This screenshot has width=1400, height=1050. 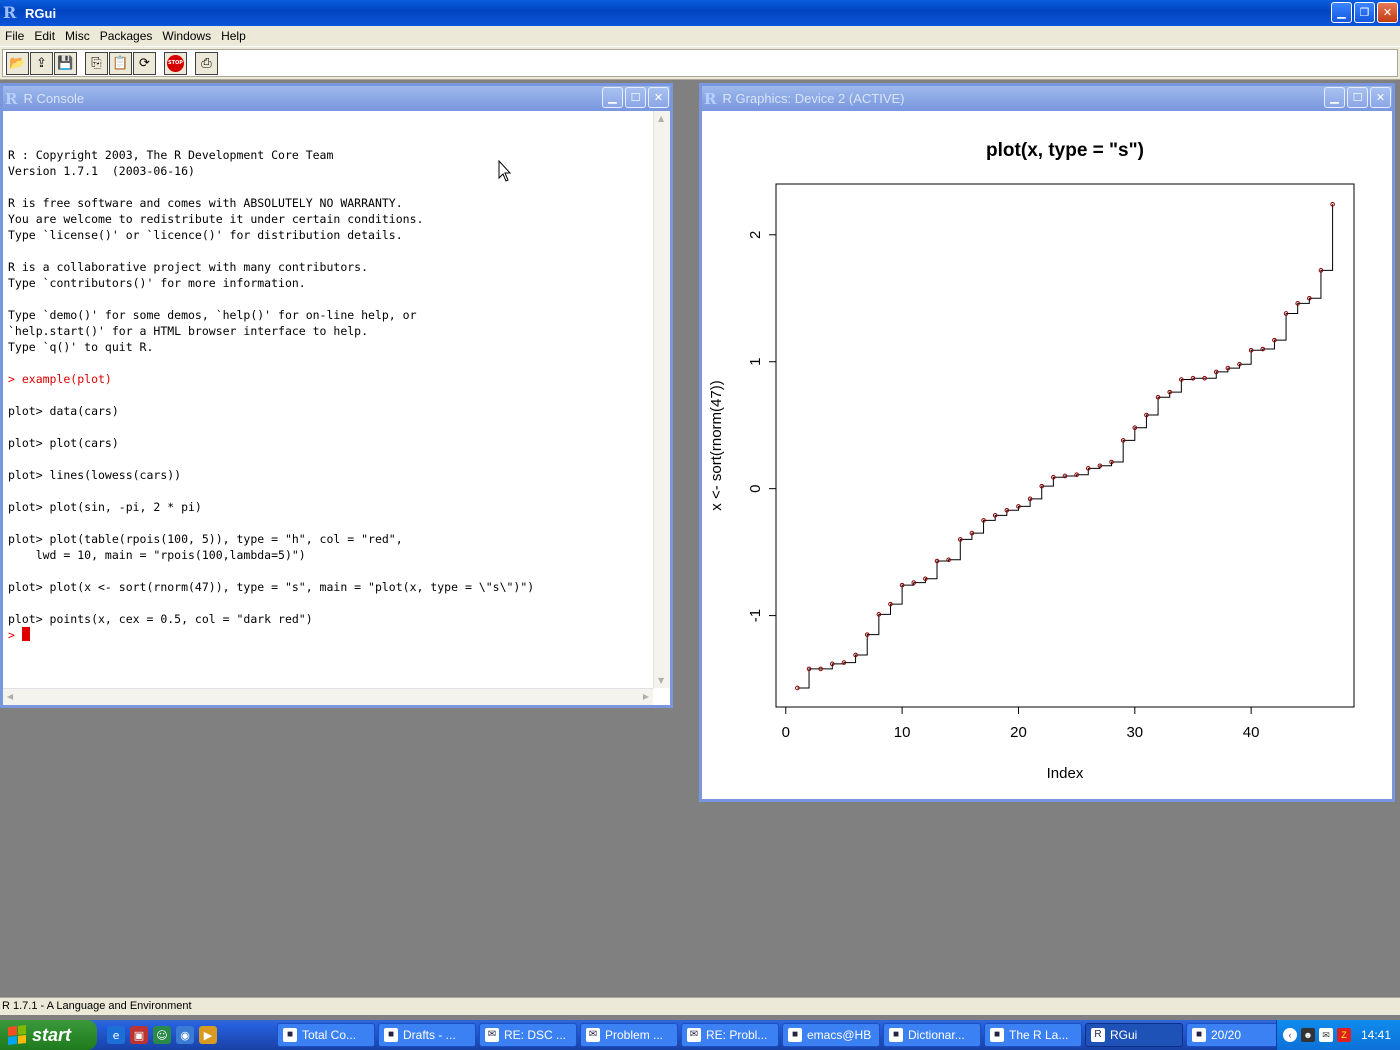 I want to click on rgui-title-bar: R RGui ▁ ❐ ✕, so click(x=700, y=13).